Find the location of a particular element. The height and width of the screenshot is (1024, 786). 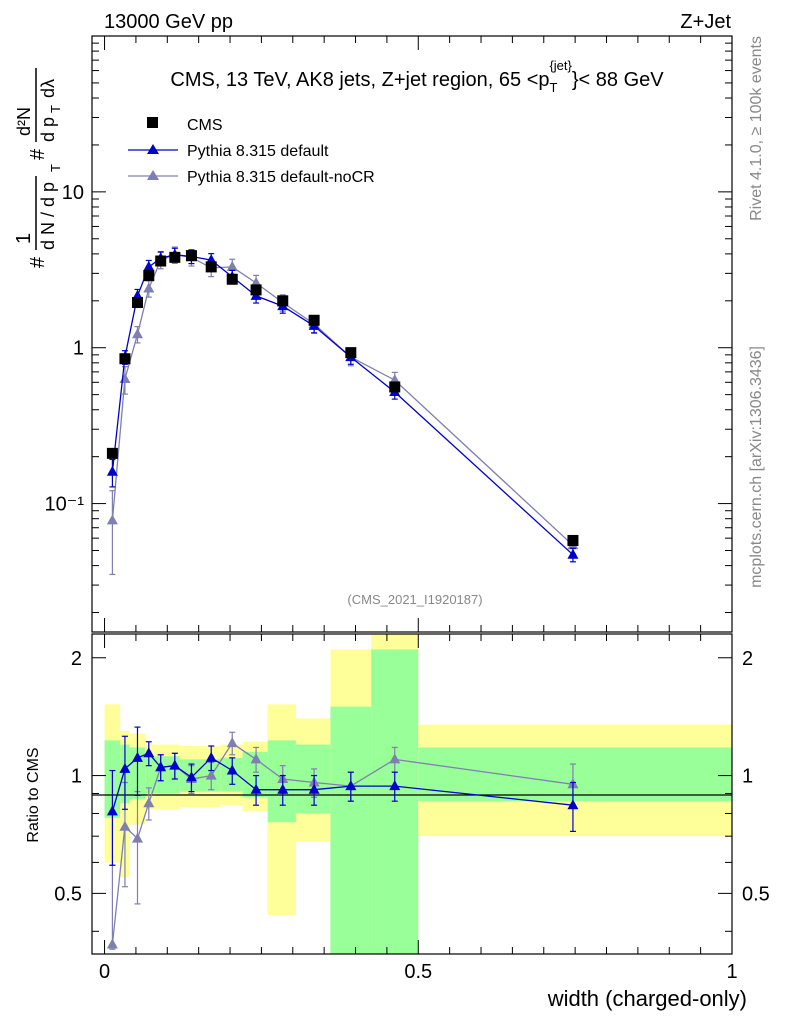

ratio-ytick-label-left: 2 is located at coordinates (76, 659).